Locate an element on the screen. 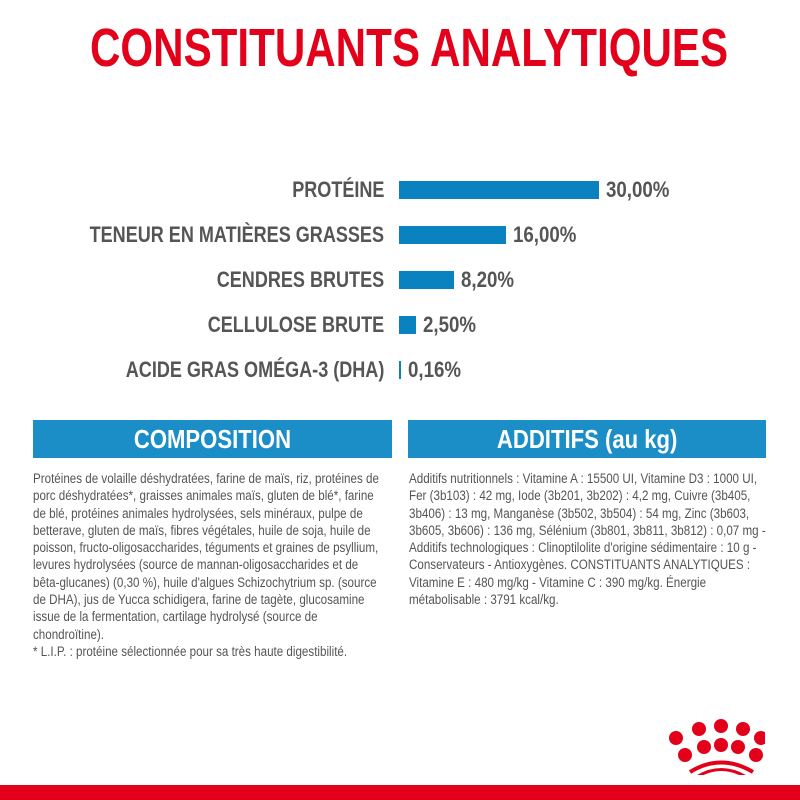  chart-row: CELLULOSE BRUTE 2,50% is located at coordinates (400, 325).